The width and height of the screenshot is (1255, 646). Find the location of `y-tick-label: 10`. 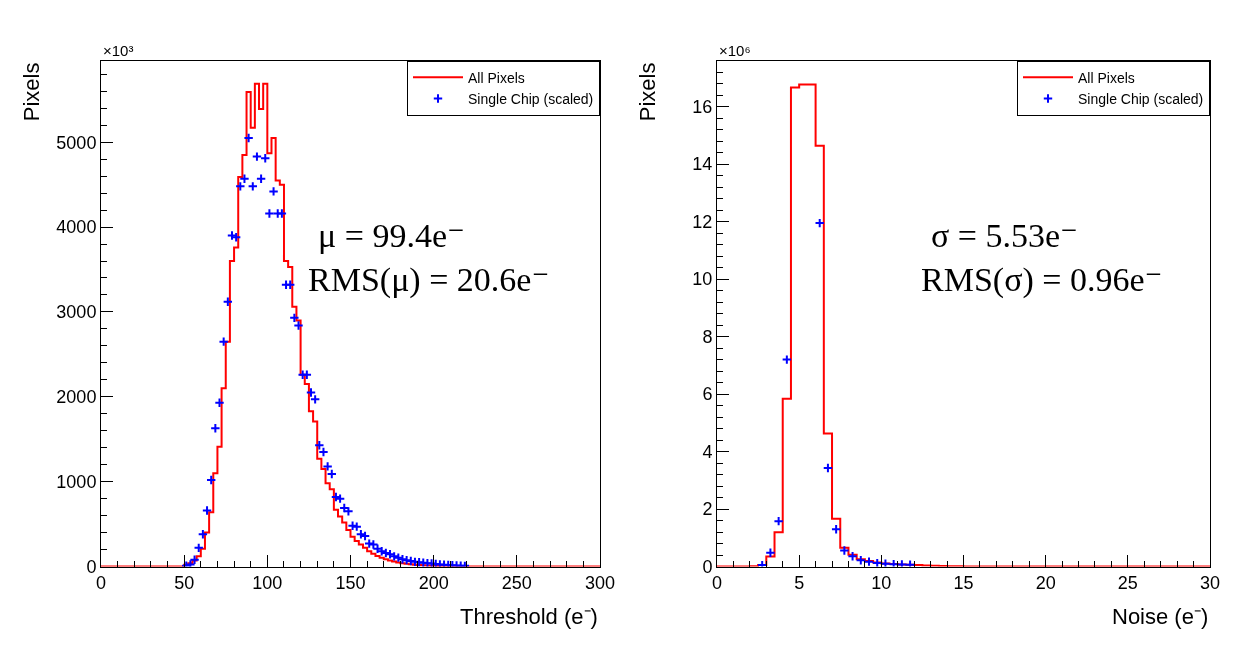

y-tick-label: 10 is located at coordinates (702, 279).